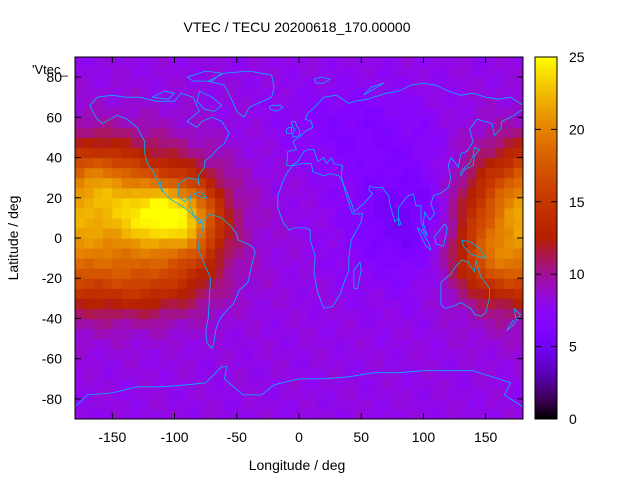 The height and width of the screenshot is (480, 640). I want to click on coastline-british-isles, so click(296, 129).